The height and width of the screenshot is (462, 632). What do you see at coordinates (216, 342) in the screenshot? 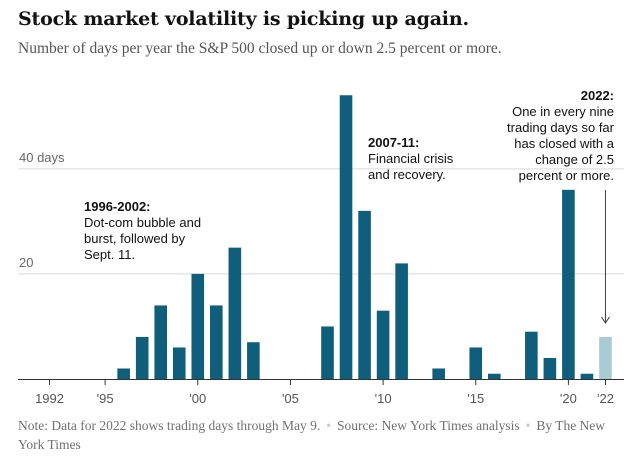
I see `bar-2001` at bounding box center [216, 342].